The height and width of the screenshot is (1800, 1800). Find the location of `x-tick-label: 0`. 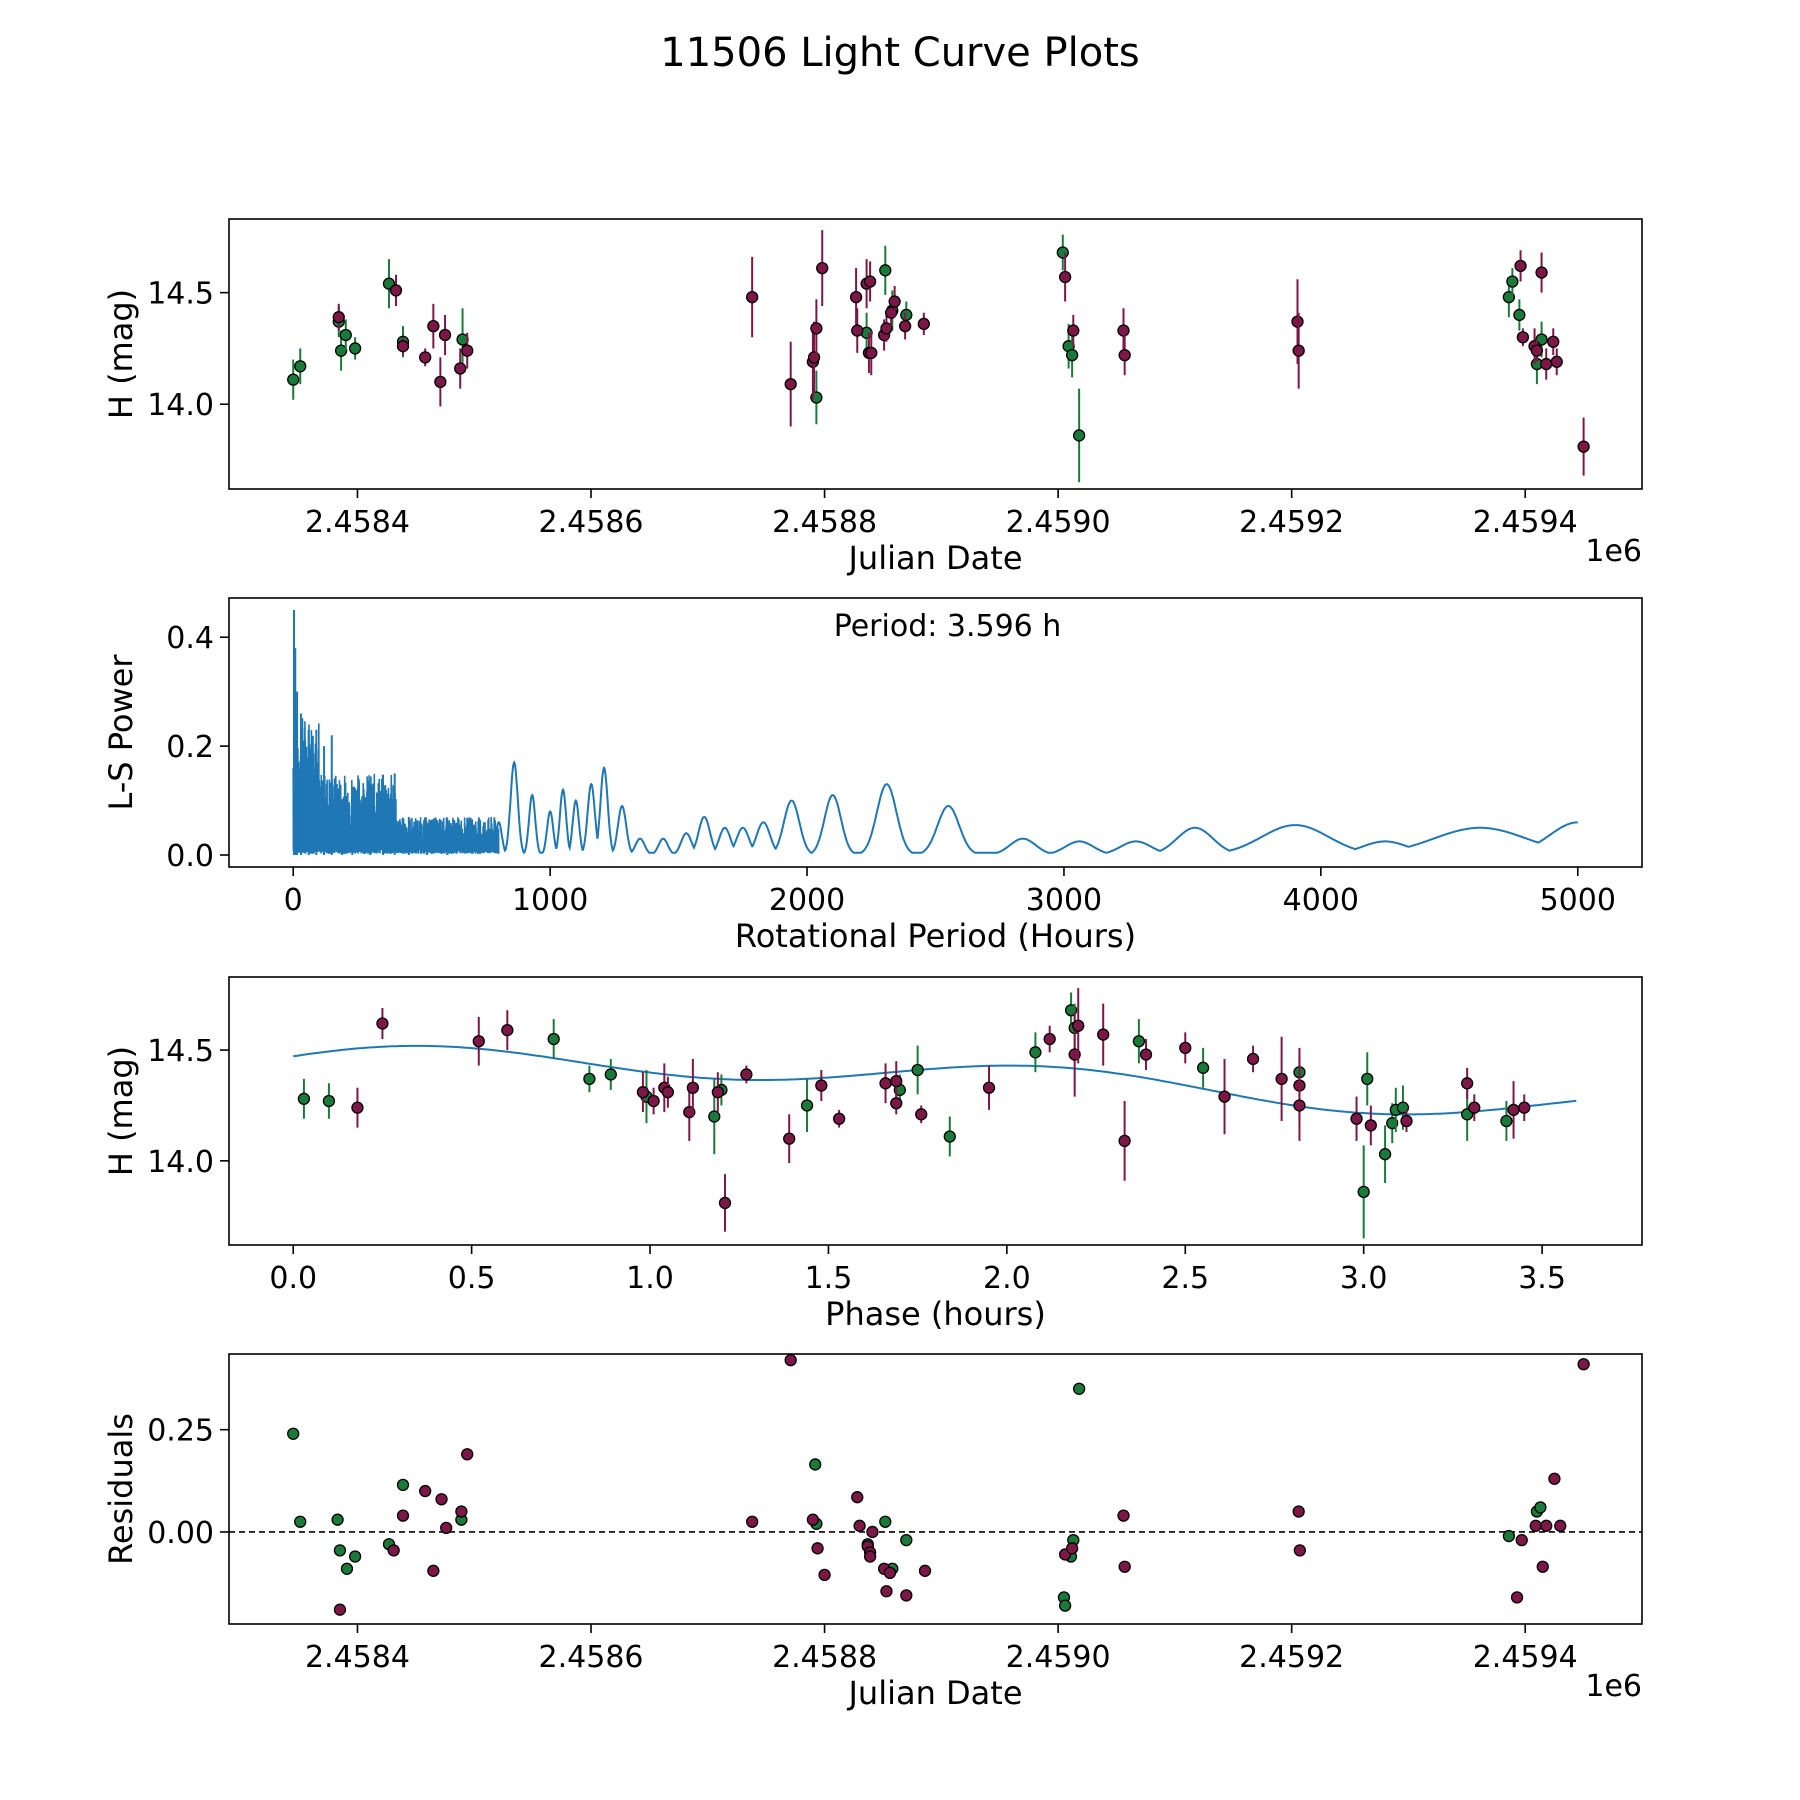

x-tick-label: 0 is located at coordinates (293, 900).